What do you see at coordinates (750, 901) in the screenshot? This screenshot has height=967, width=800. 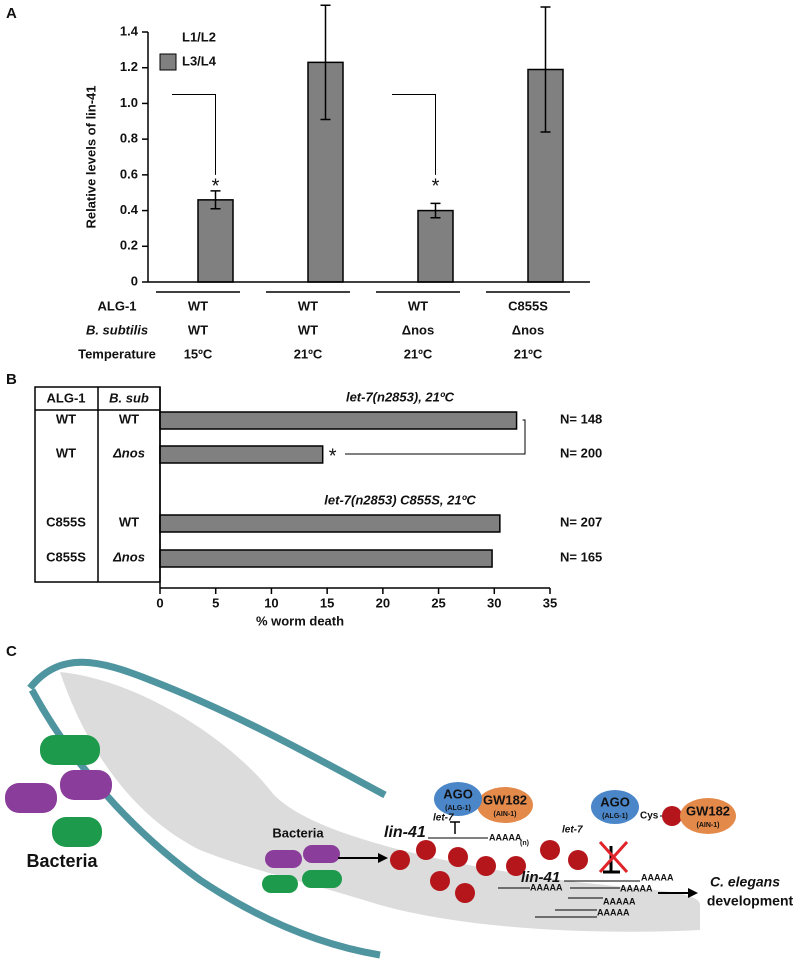 I see `outcome-label: development` at bounding box center [750, 901].